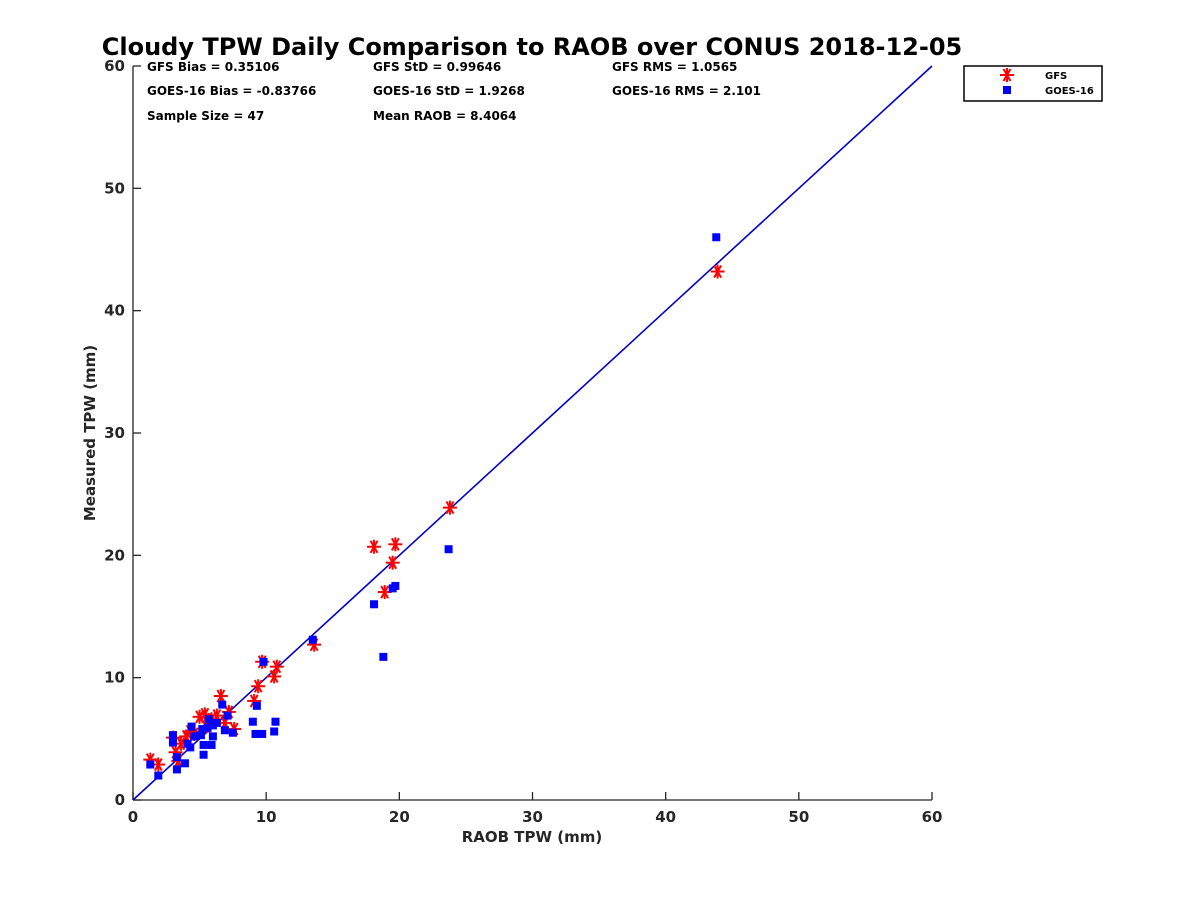 The height and width of the screenshot is (900, 1200). Describe the element at coordinates (213, 67) in the screenshot. I see `stat-gfs-bias: GFS Bias = 0.35106` at that location.